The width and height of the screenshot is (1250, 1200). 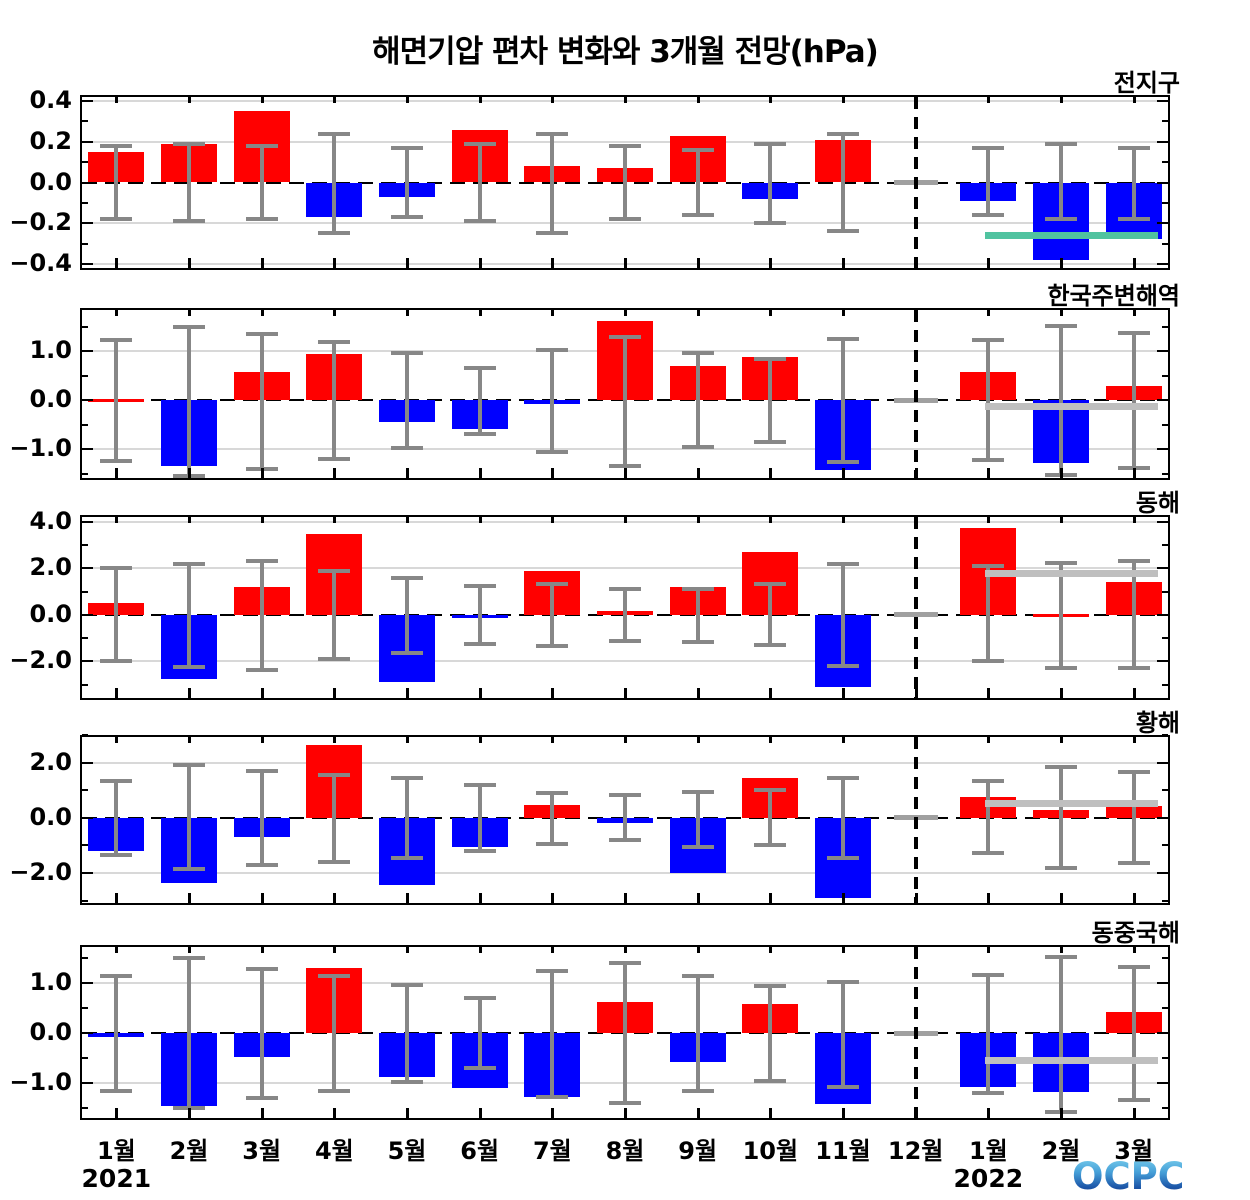 What do you see at coordinates (50, 140) in the screenshot?
I see `y-tick-label: 0.2` at bounding box center [50, 140].